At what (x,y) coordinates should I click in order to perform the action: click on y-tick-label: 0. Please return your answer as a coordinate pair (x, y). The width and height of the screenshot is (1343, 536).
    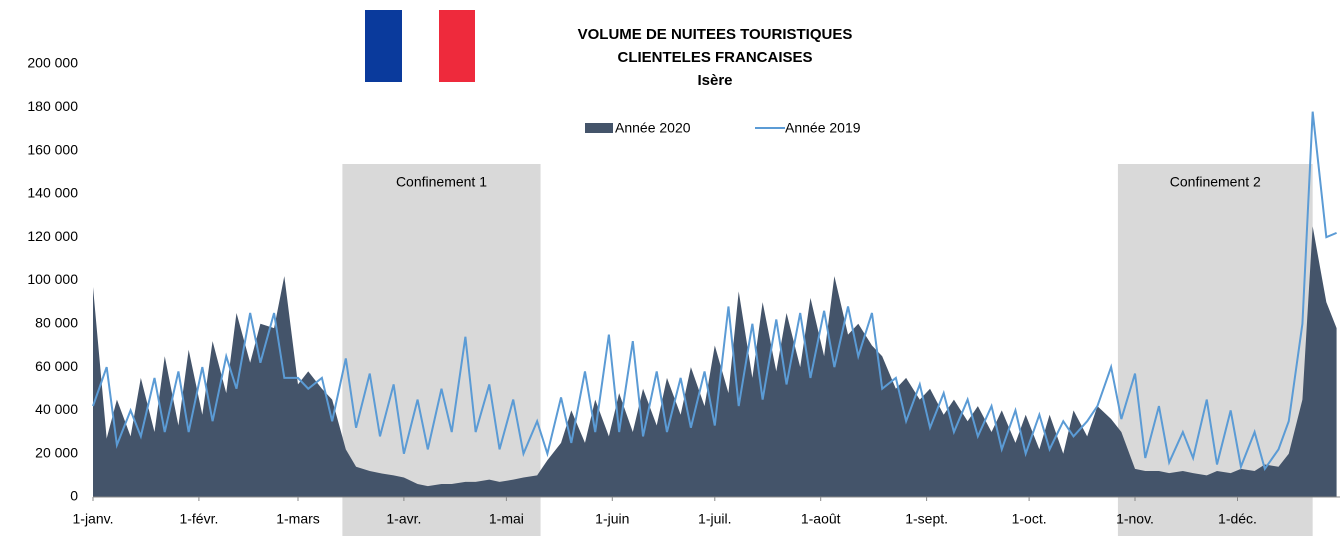
    Looking at the image, I should click on (74, 496).